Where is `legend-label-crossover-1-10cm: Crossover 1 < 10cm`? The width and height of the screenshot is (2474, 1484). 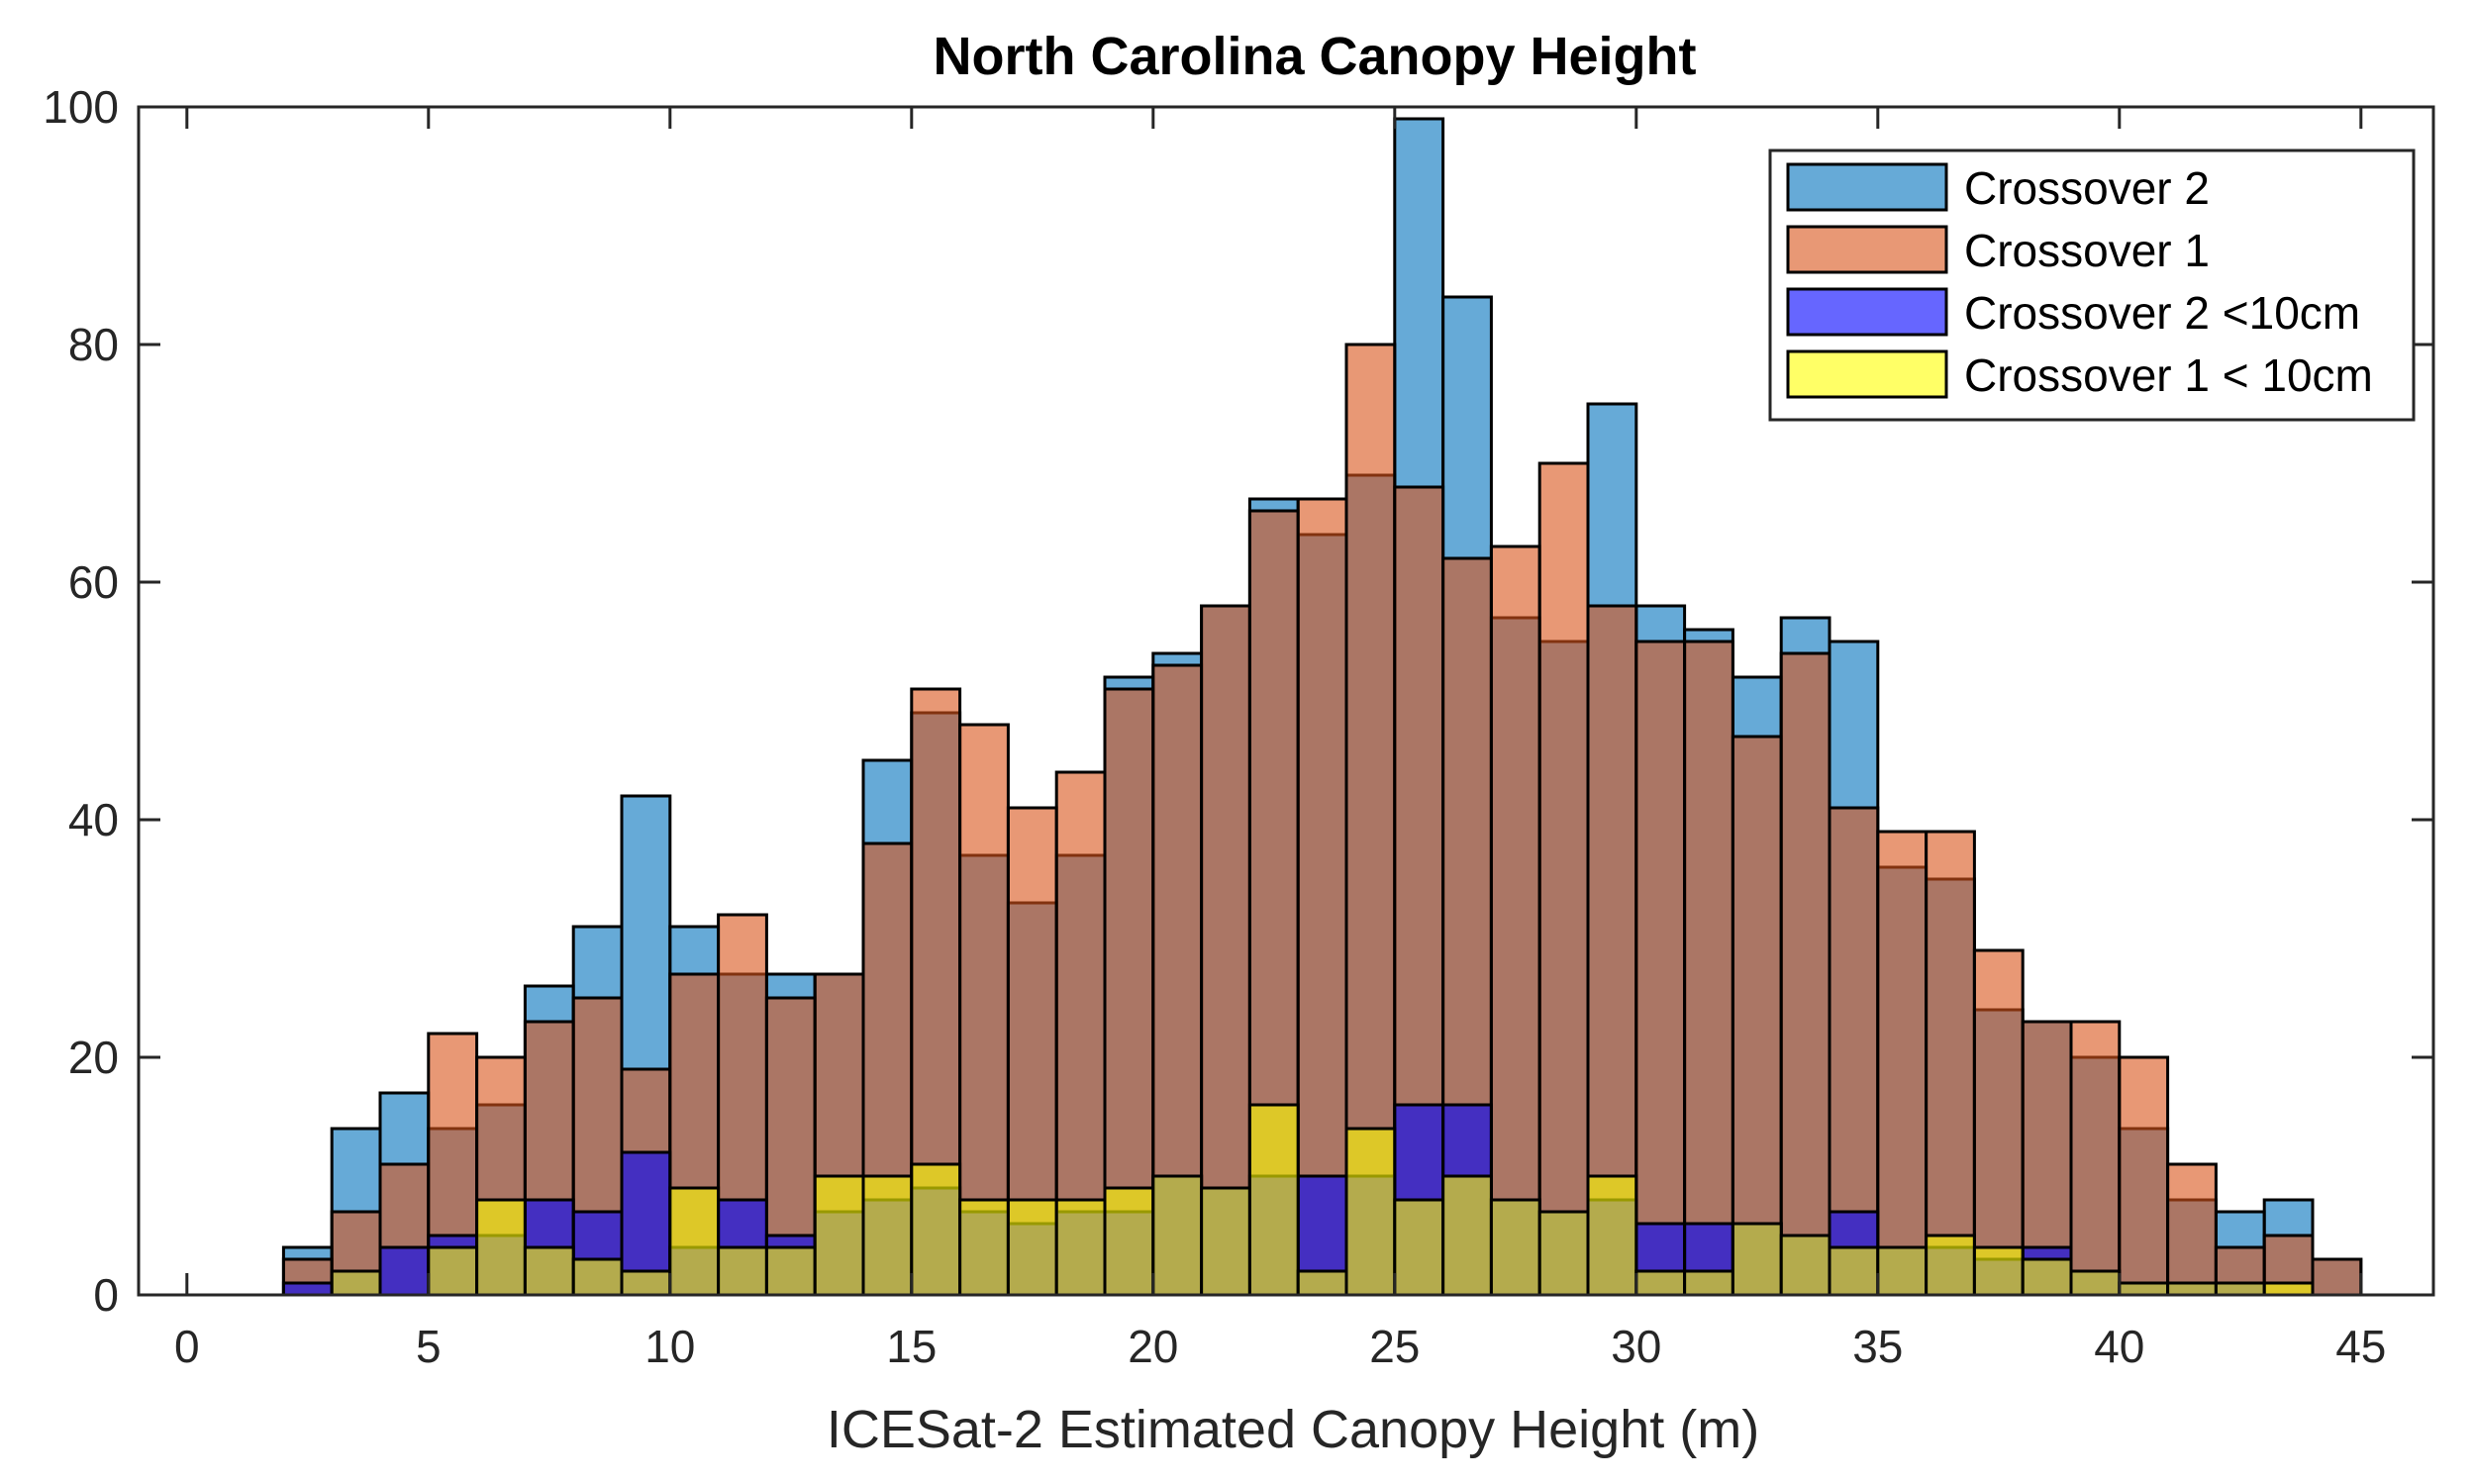
legend-label-crossover-1-10cm: Crossover 1 < 10cm is located at coordinates (2168, 375).